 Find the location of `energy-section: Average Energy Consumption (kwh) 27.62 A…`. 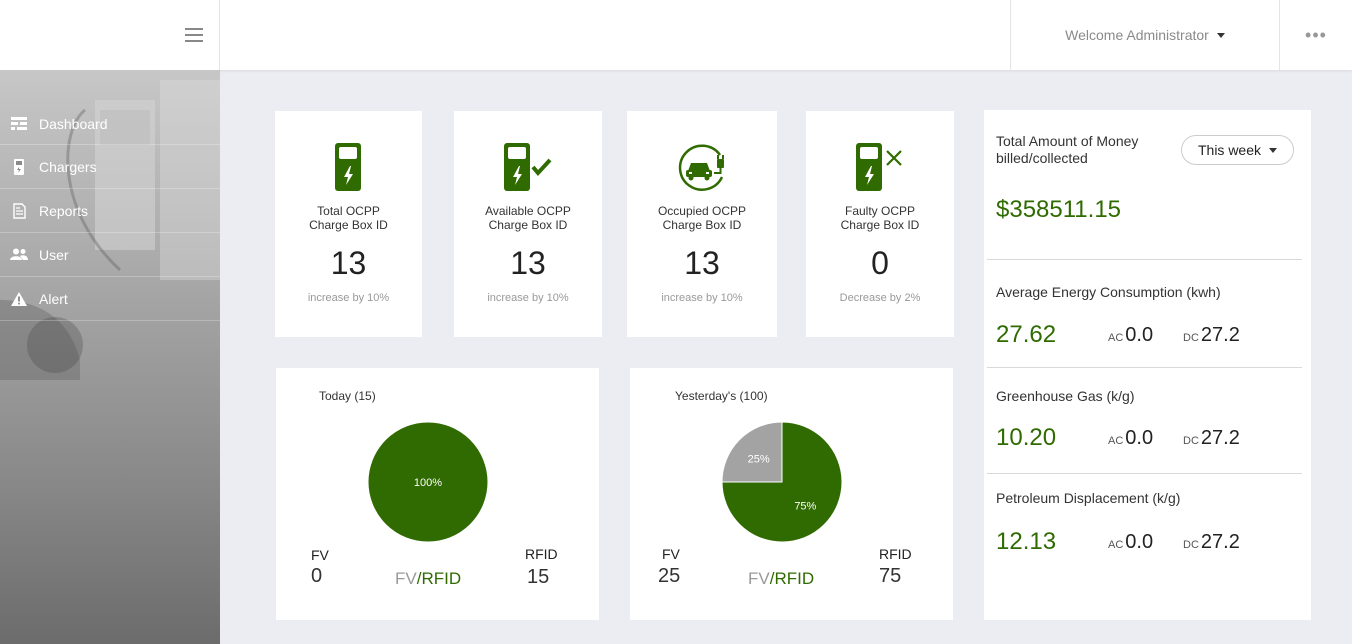

energy-section: Average Energy Consumption (kwh) 27.62 A… is located at coordinates (1144, 314).